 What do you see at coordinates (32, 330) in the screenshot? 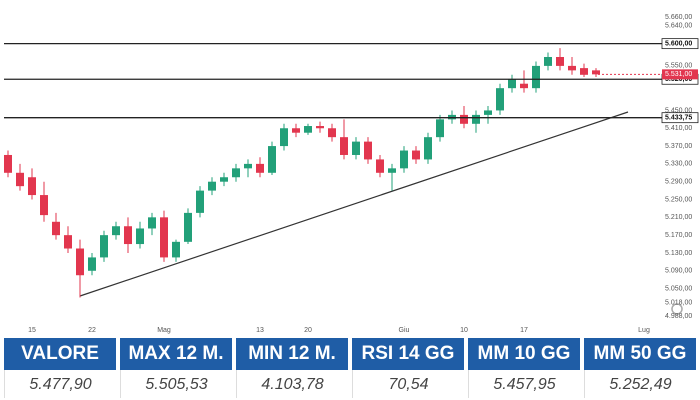
I see `x-tick-label: 15` at bounding box center [32, 330].